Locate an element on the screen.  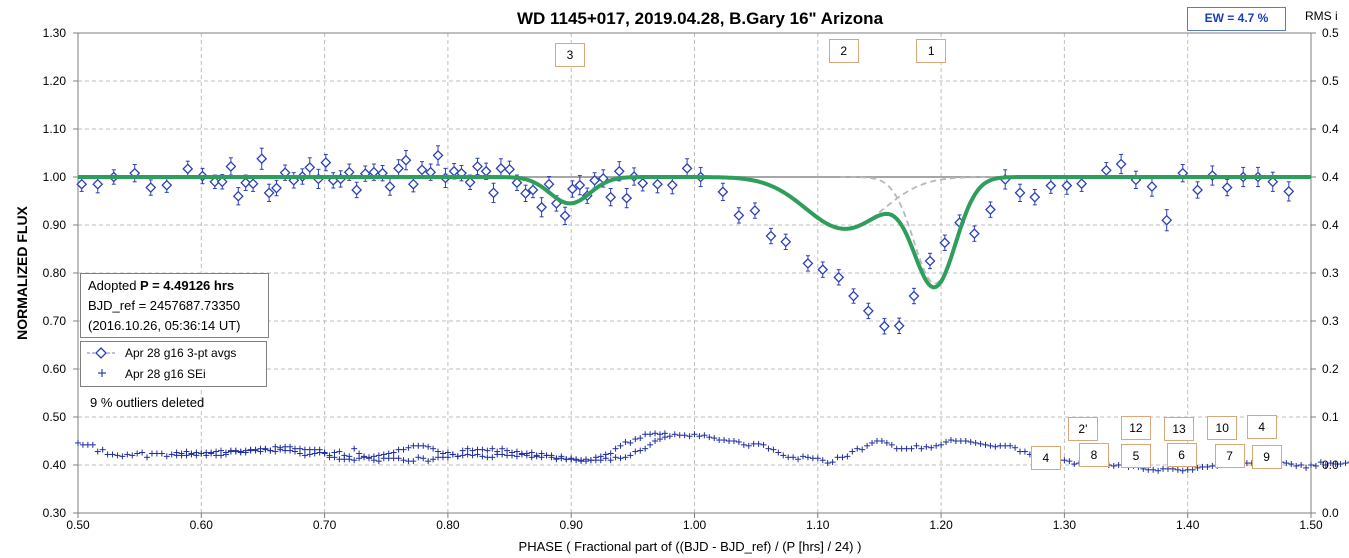
dip-label: 6 is located at coordinates (1181, 455).